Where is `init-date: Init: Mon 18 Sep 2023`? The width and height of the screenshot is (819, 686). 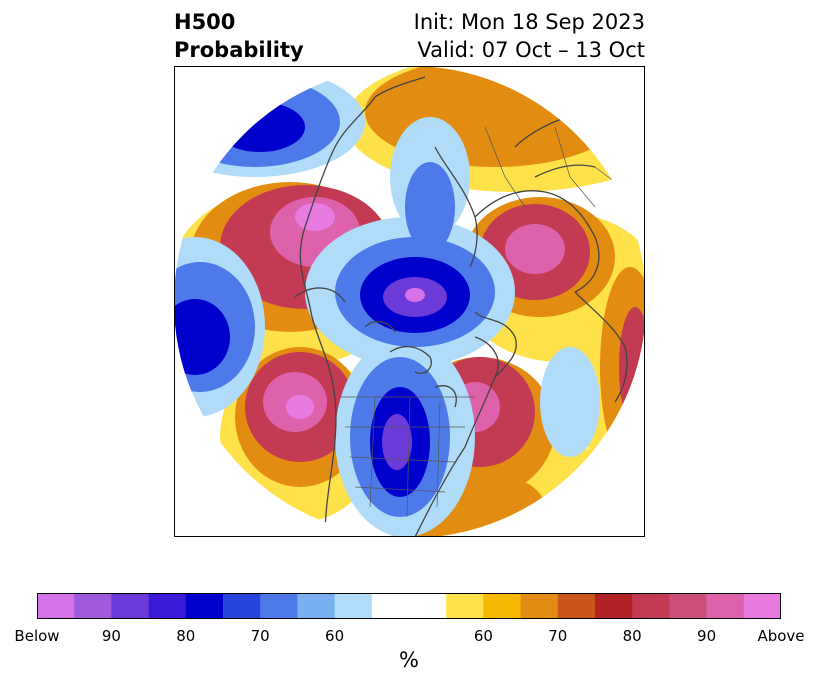
init-date: Init: Mon 18 Sep 2023 is located at coordinates (529, 22).